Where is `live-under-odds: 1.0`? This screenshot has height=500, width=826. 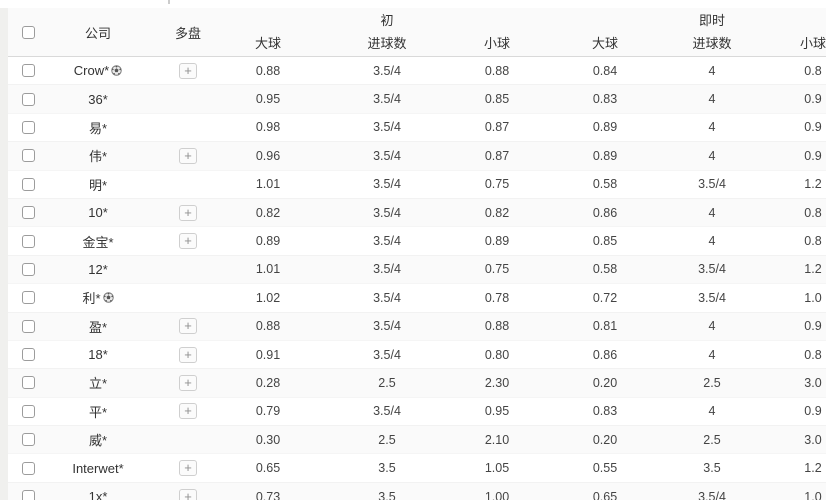
live-under-odds: 1.0 is located at coordinates (813, 297).